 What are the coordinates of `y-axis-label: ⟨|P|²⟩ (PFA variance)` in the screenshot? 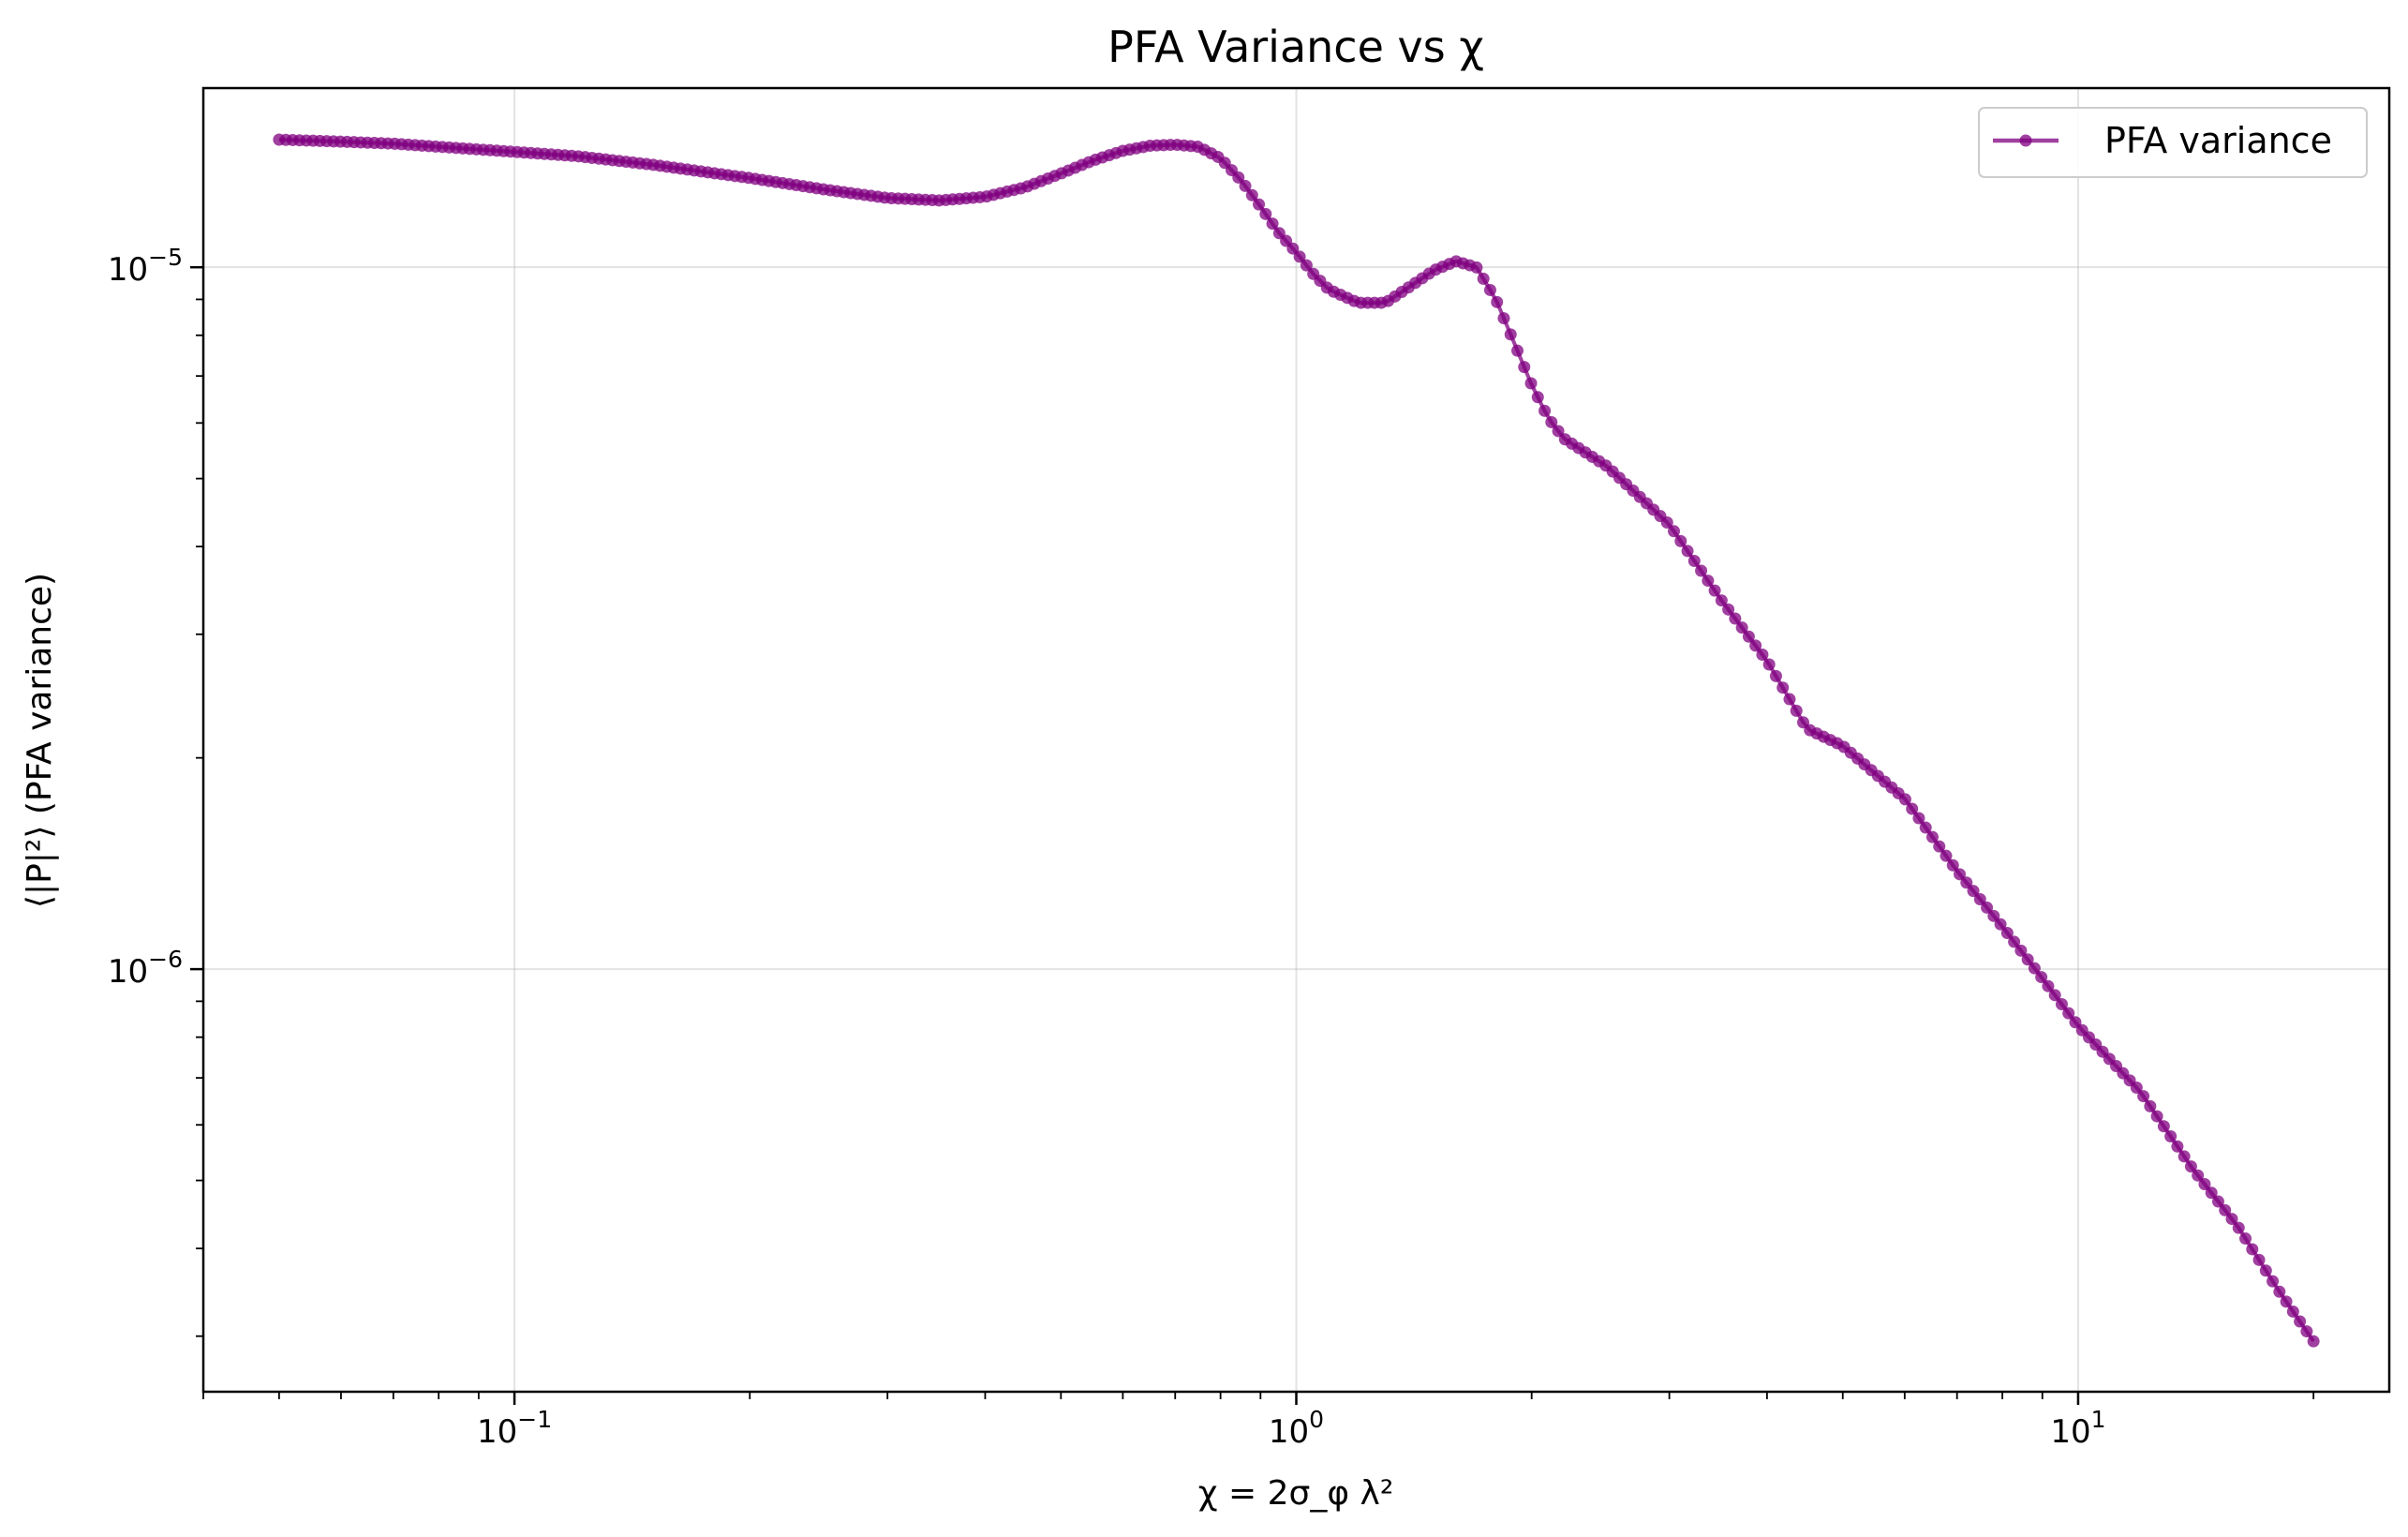 It's located at (40, 740).